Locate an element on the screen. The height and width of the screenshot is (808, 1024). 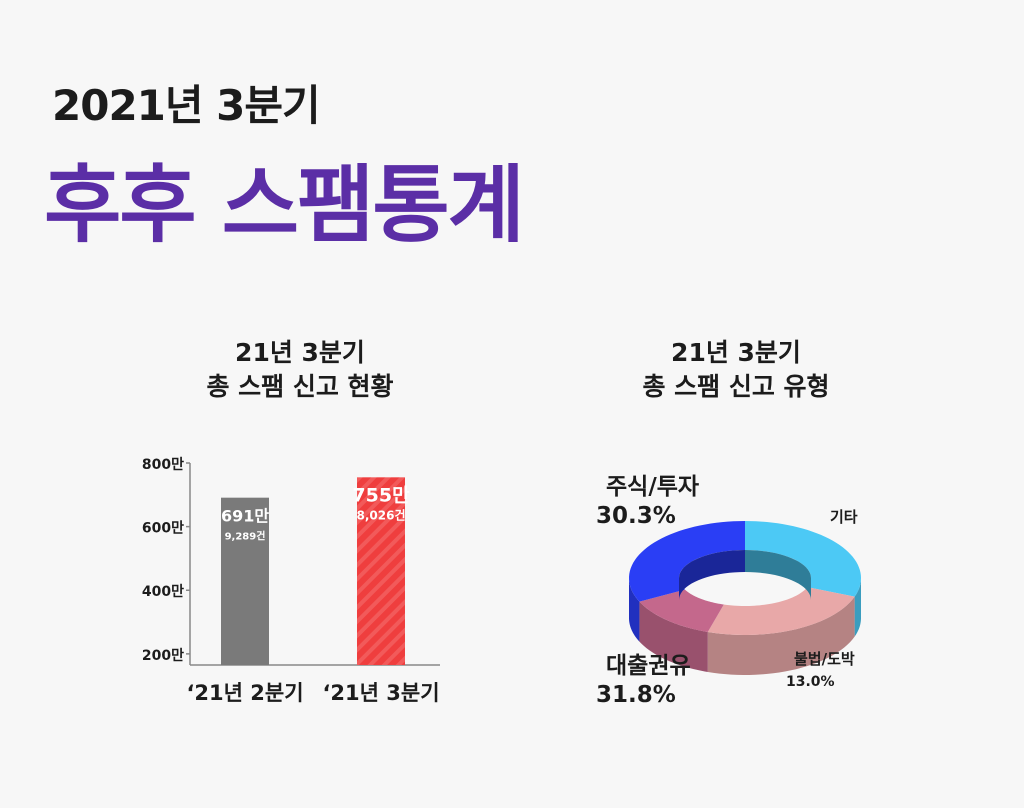
bar-count-label: 8,026건 is located at coordinates (381, 514).